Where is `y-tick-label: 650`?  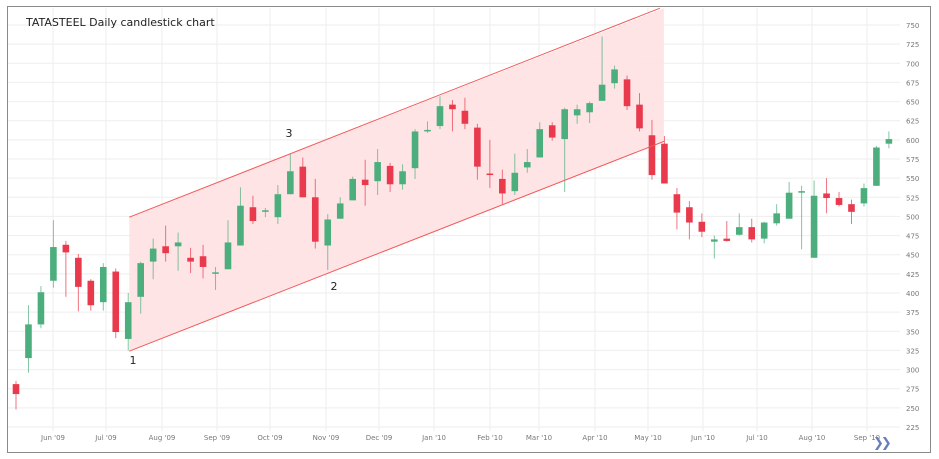 y-tick-label: 650 is located at coordinates (912, 103).